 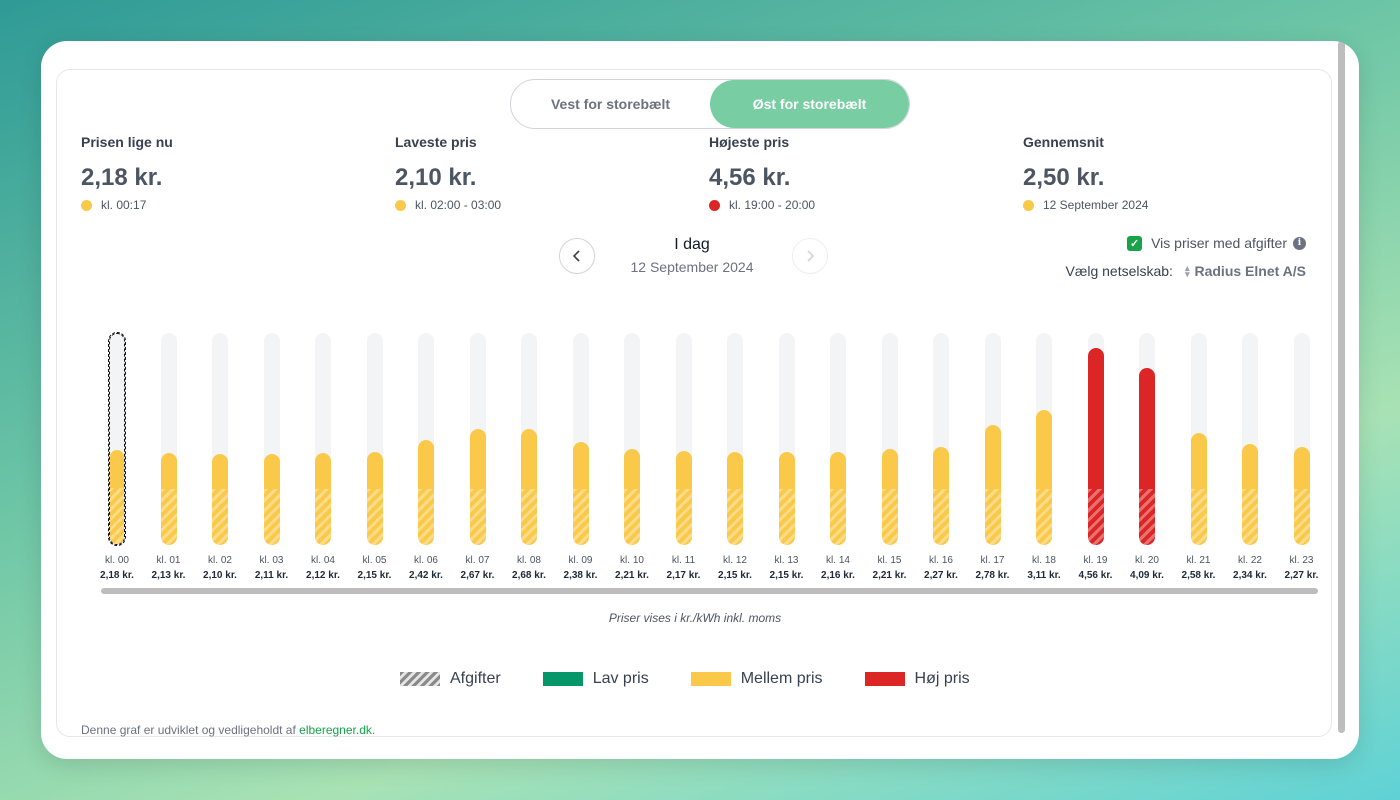 I want to click on horizontal-scrollbar, so click(x=709, y=591).